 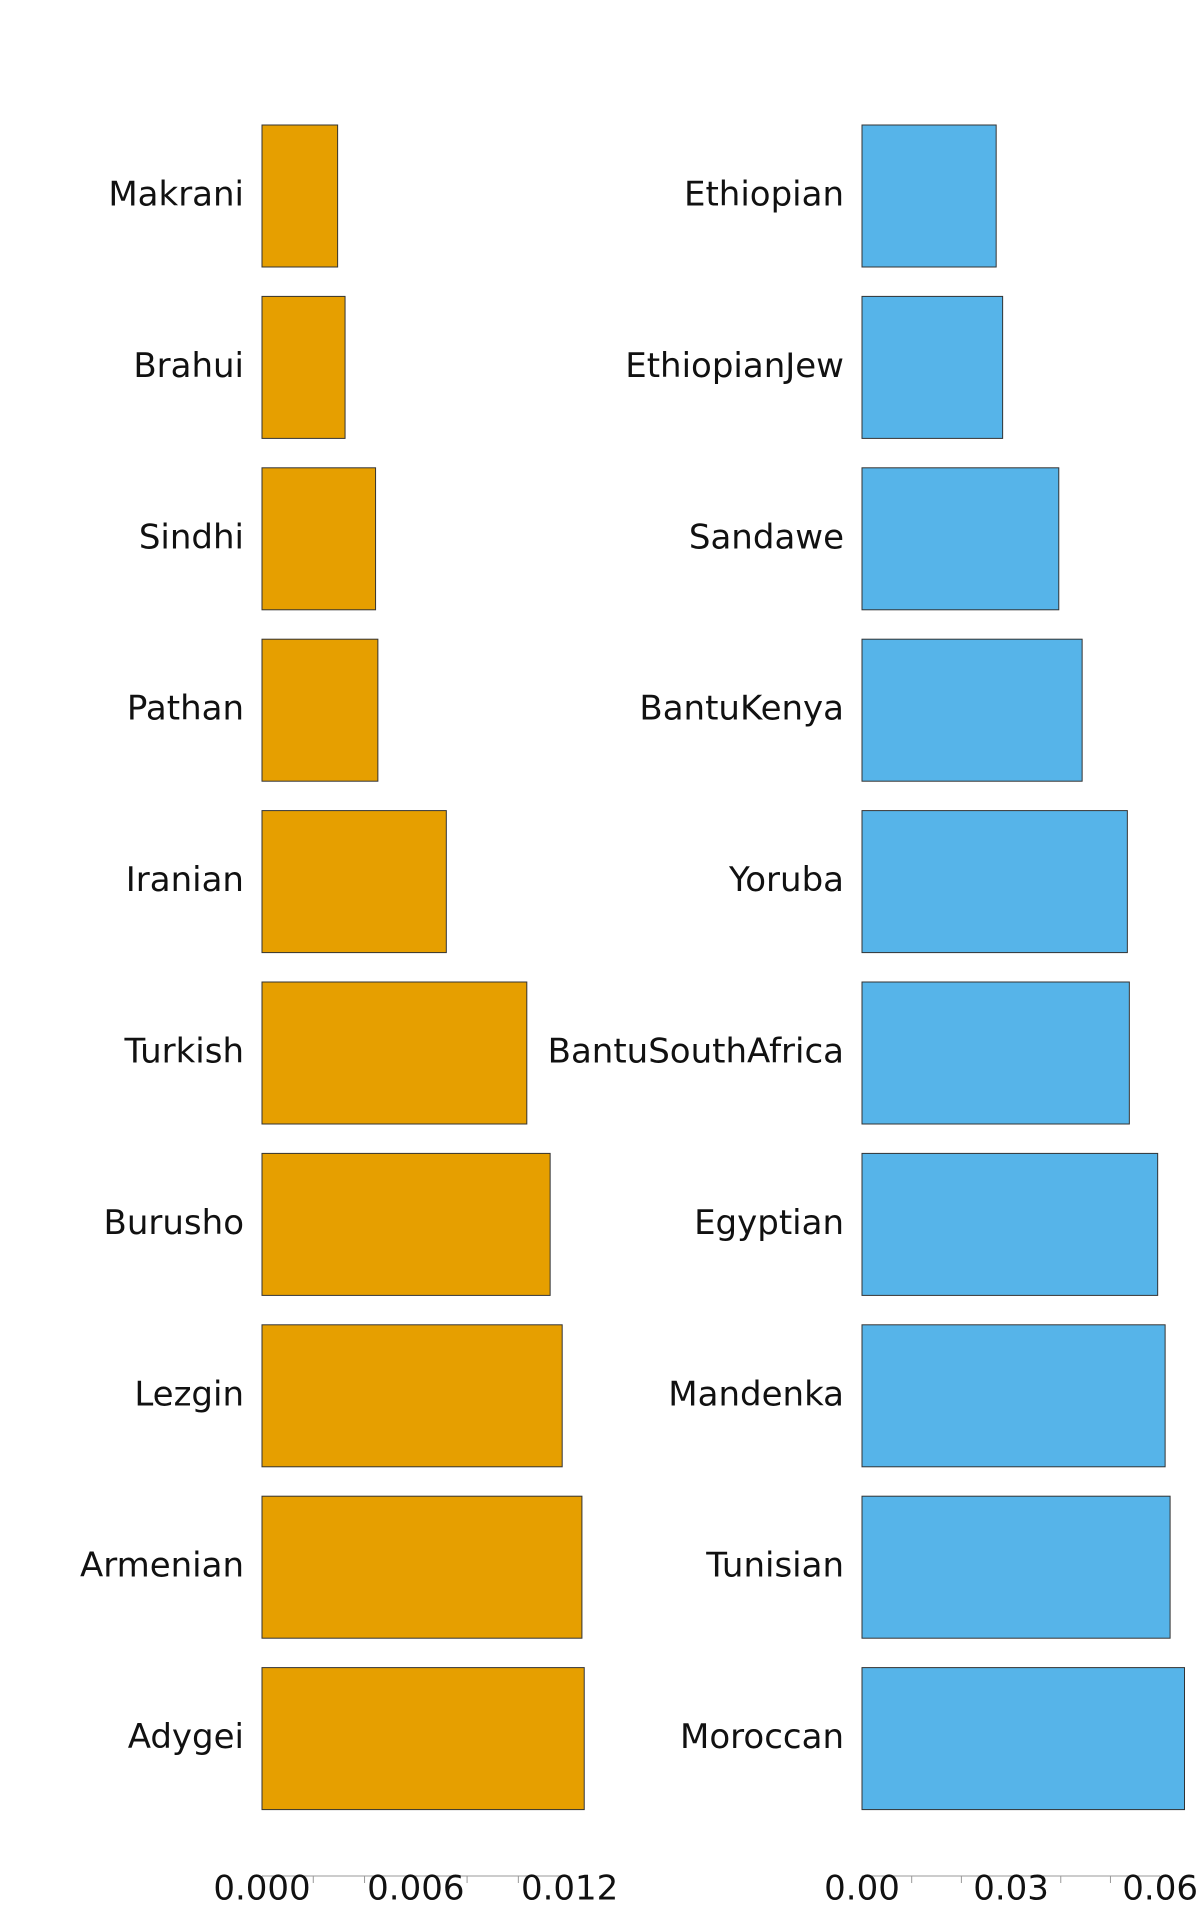 What do you see at coordinates (191, 537) in the screenshot?
I see `y-tick-label: Sindhi` at bounding box center [191, 537].